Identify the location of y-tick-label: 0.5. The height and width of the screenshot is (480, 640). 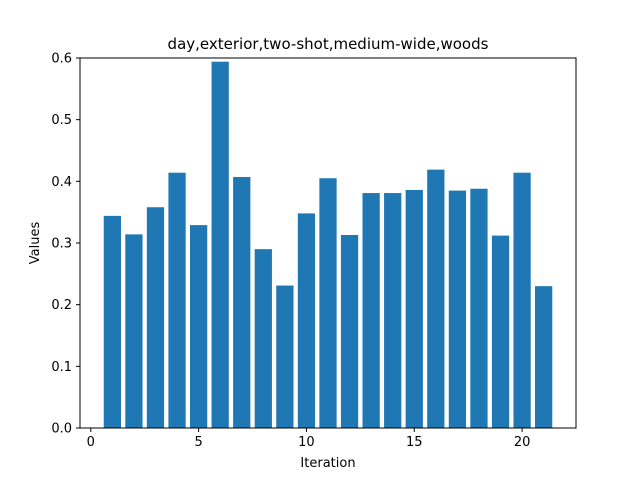
(61, 120).